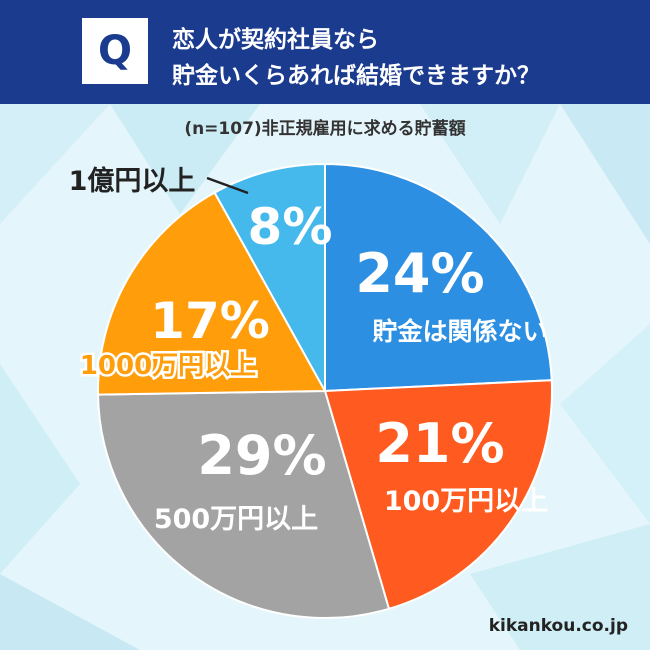 The height and width of the screenshot is (650, 650). I want to click on pct-label-3: 17%, so click(210, 321).